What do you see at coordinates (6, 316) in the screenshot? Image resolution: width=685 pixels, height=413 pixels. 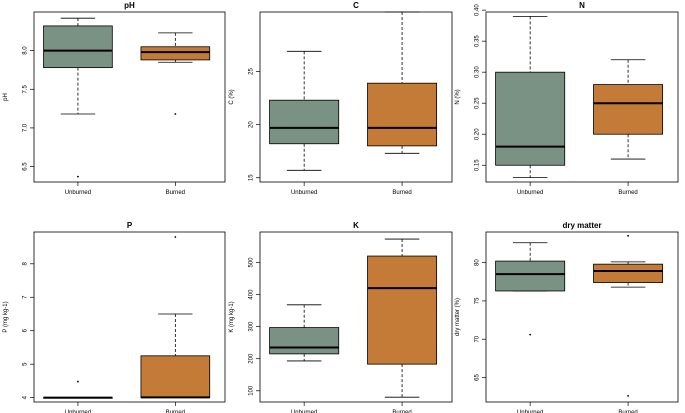 I see `y-axis-label: P (mg kg-1)` at bounding box center [6, 316].